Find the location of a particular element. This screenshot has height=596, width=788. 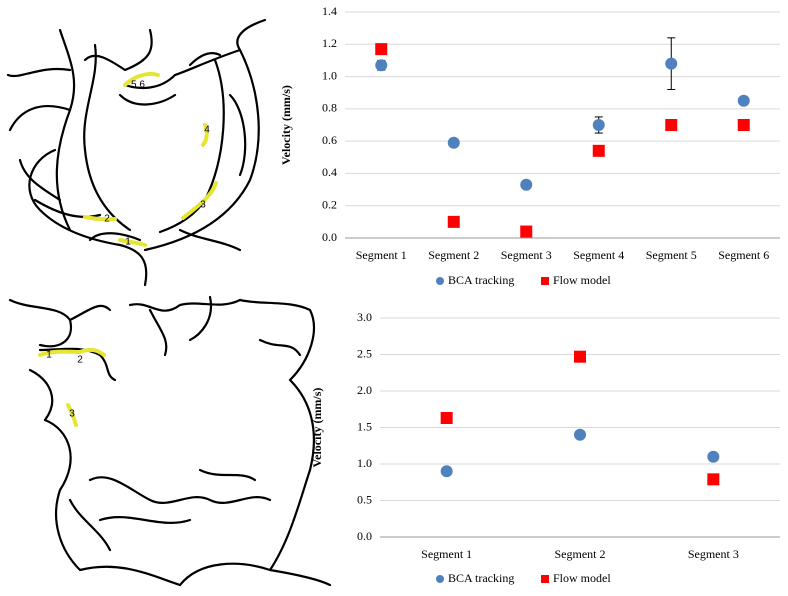

x-tick-label: Segment 5 is located at coordinates (671, 255).